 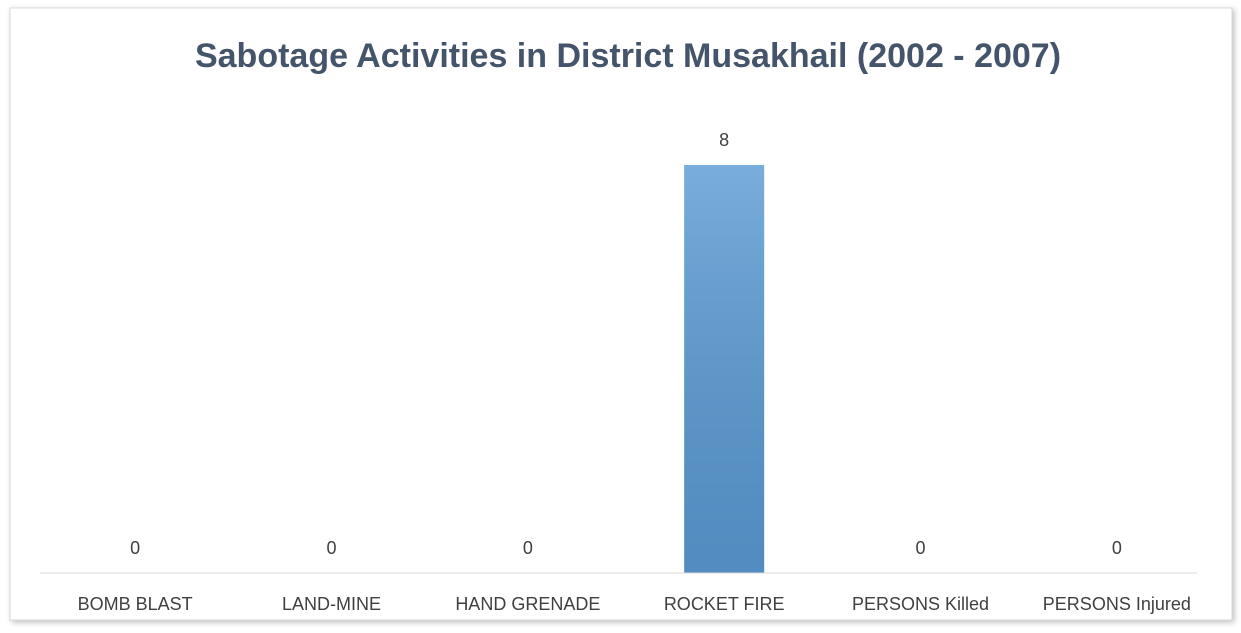 I want to click on x-tick-label: LAND-MINE, so click(x=331, y=604).